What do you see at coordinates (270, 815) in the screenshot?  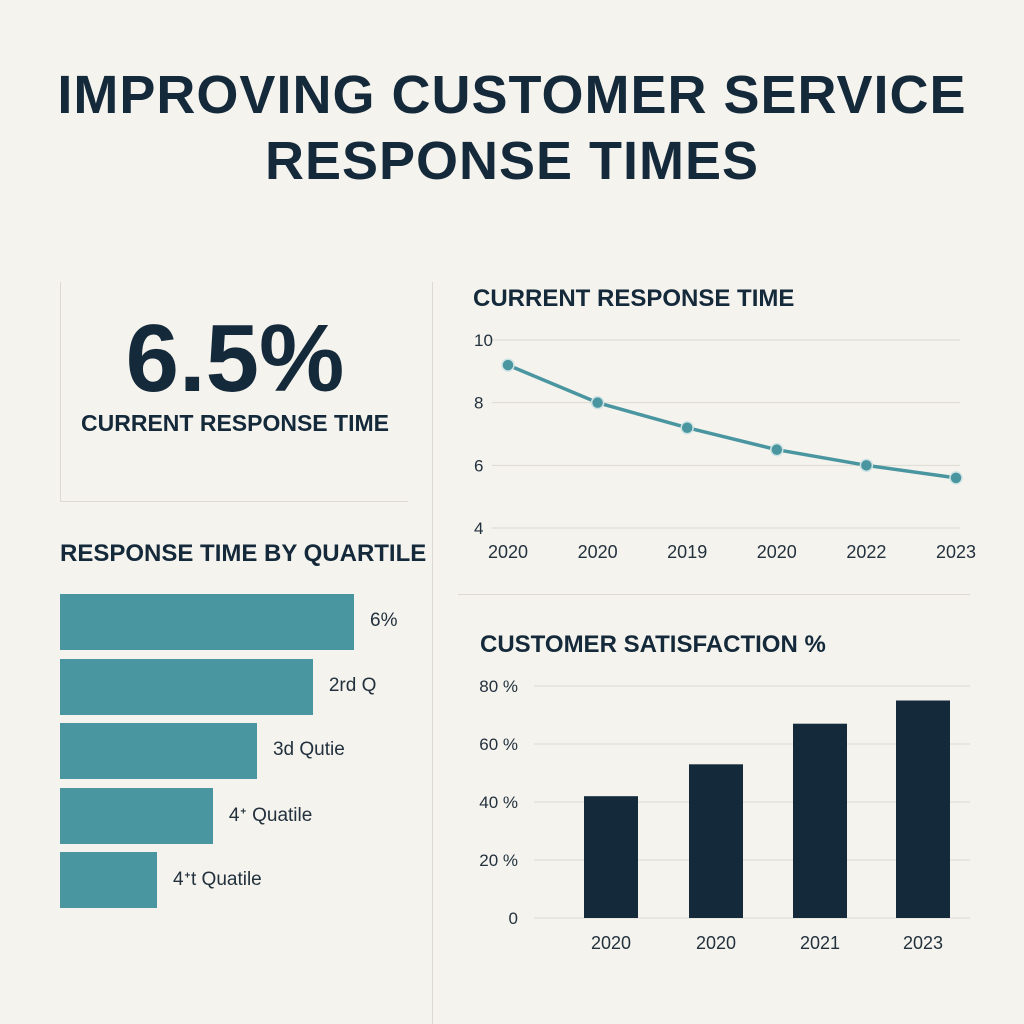 I see `quartile-bar-label: 4ᐩ Quatile` at bounding box center [270, 815].